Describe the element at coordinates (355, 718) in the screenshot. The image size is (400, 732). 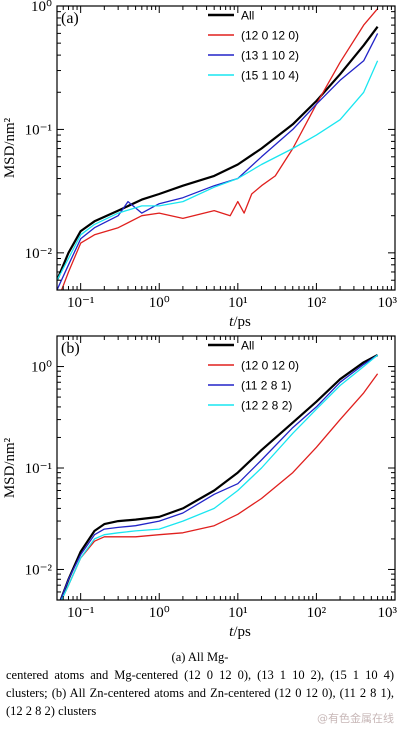
I see `watermark: @有色金属在线` at that location.